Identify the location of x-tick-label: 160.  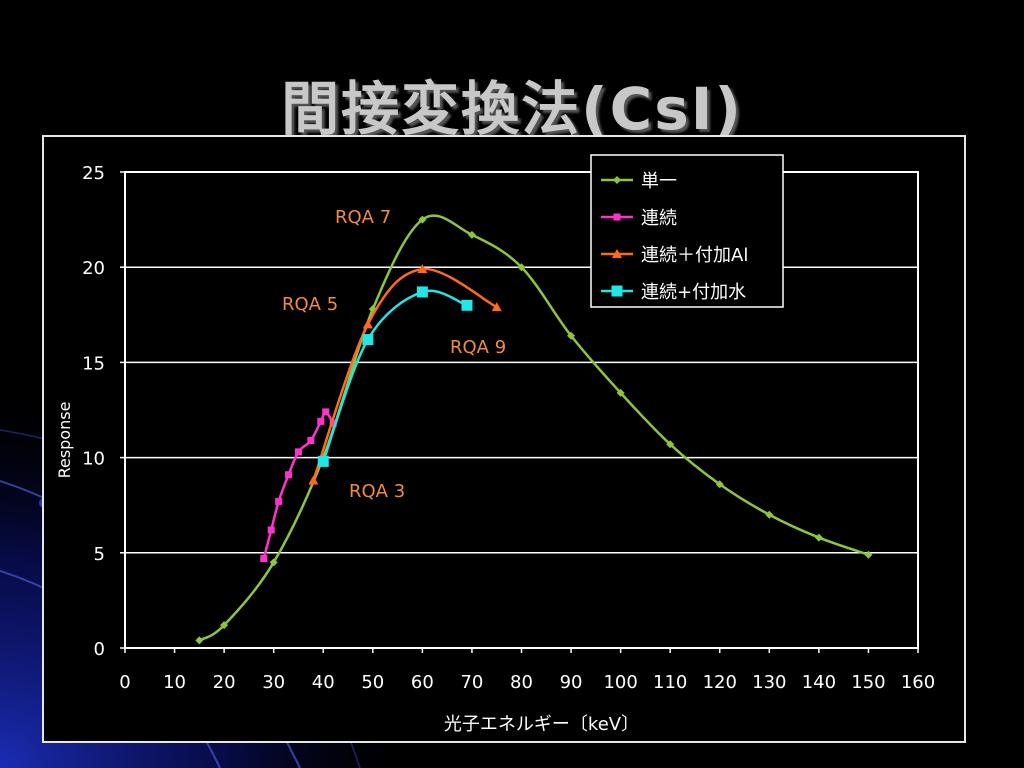
(918, 682).